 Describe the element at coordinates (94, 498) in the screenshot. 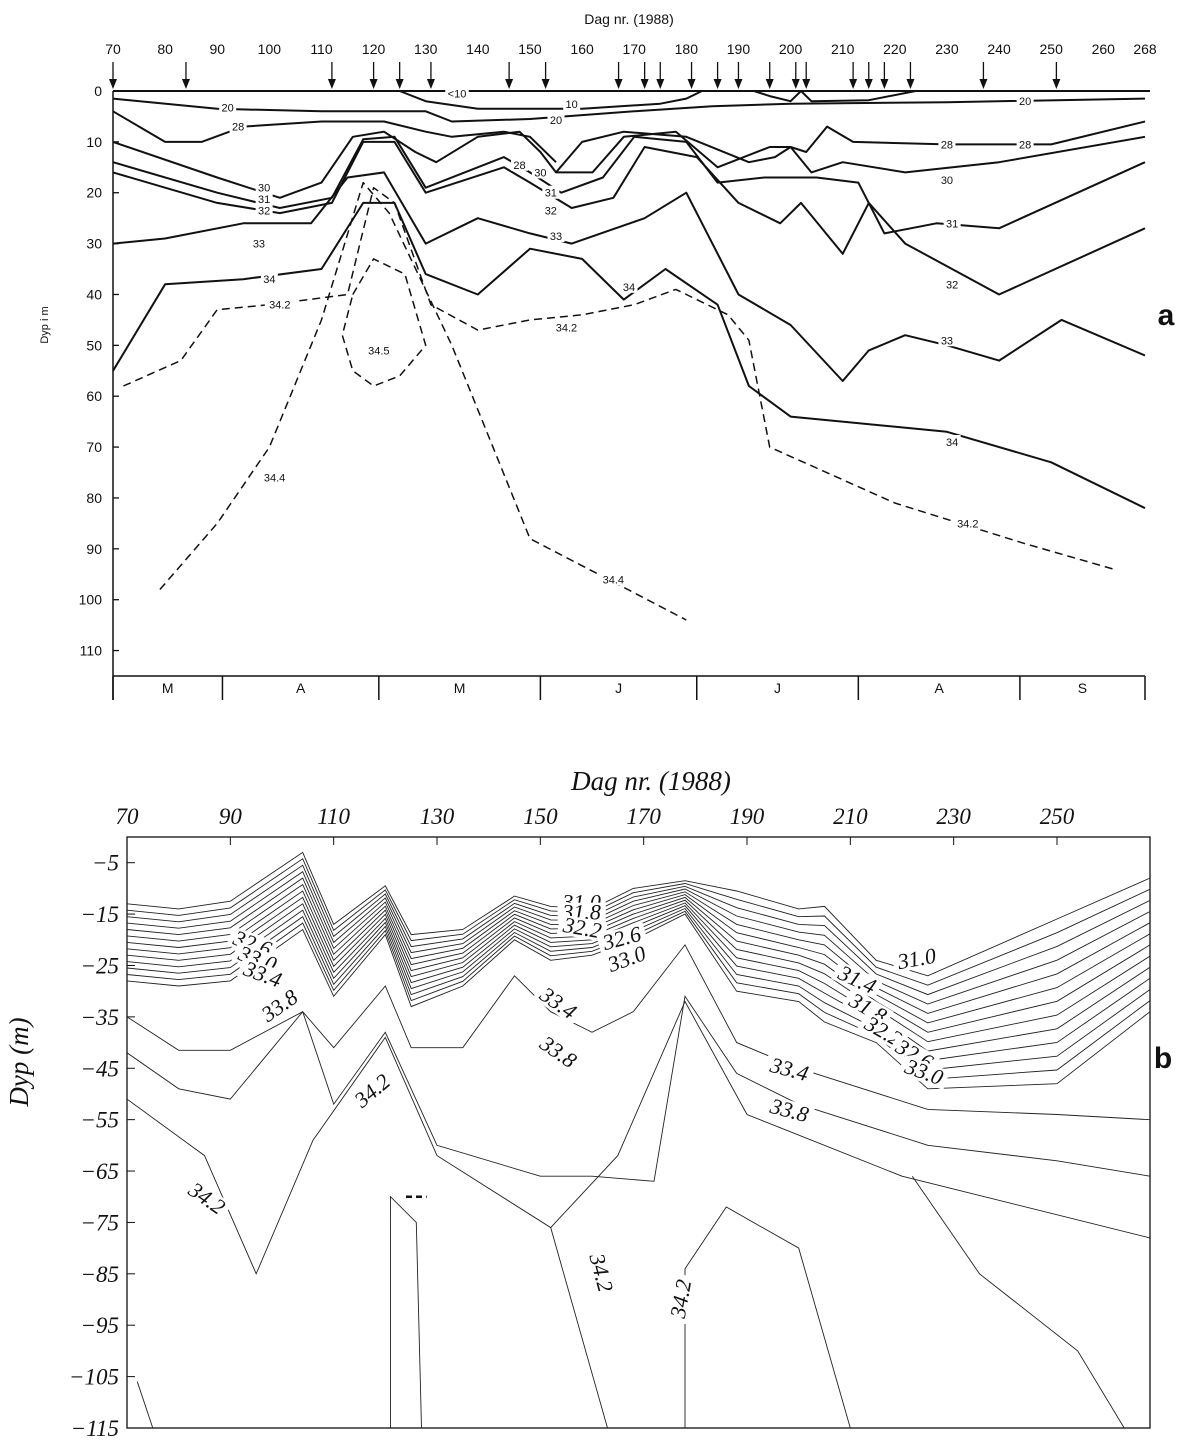

I see `y-tick-label: 80` at that location.